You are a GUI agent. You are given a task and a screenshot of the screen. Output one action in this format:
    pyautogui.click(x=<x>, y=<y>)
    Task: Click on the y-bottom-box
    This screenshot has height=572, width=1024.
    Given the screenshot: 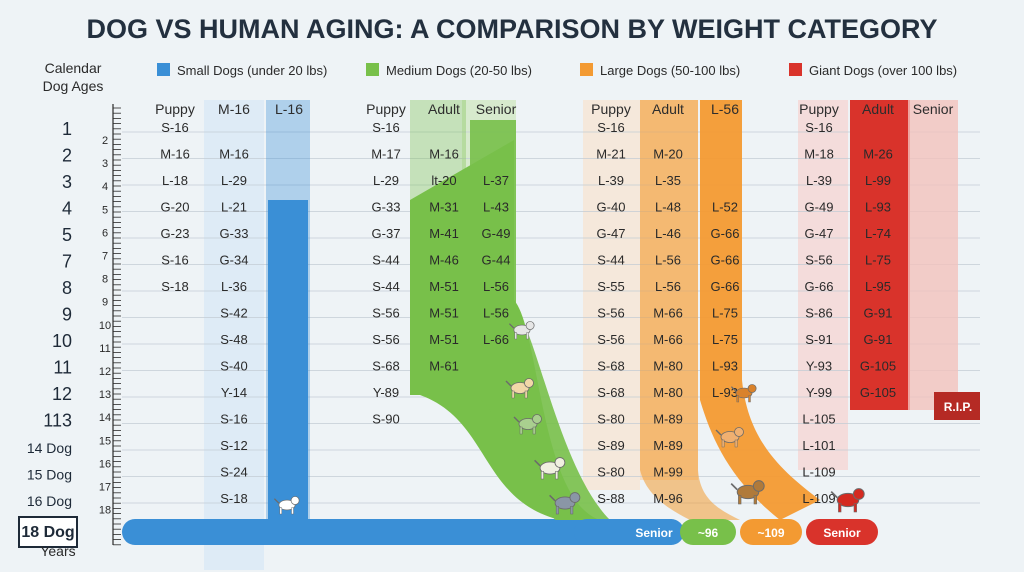 What is the action you would take?
    pyautogui.click(x=48, y=532)
    